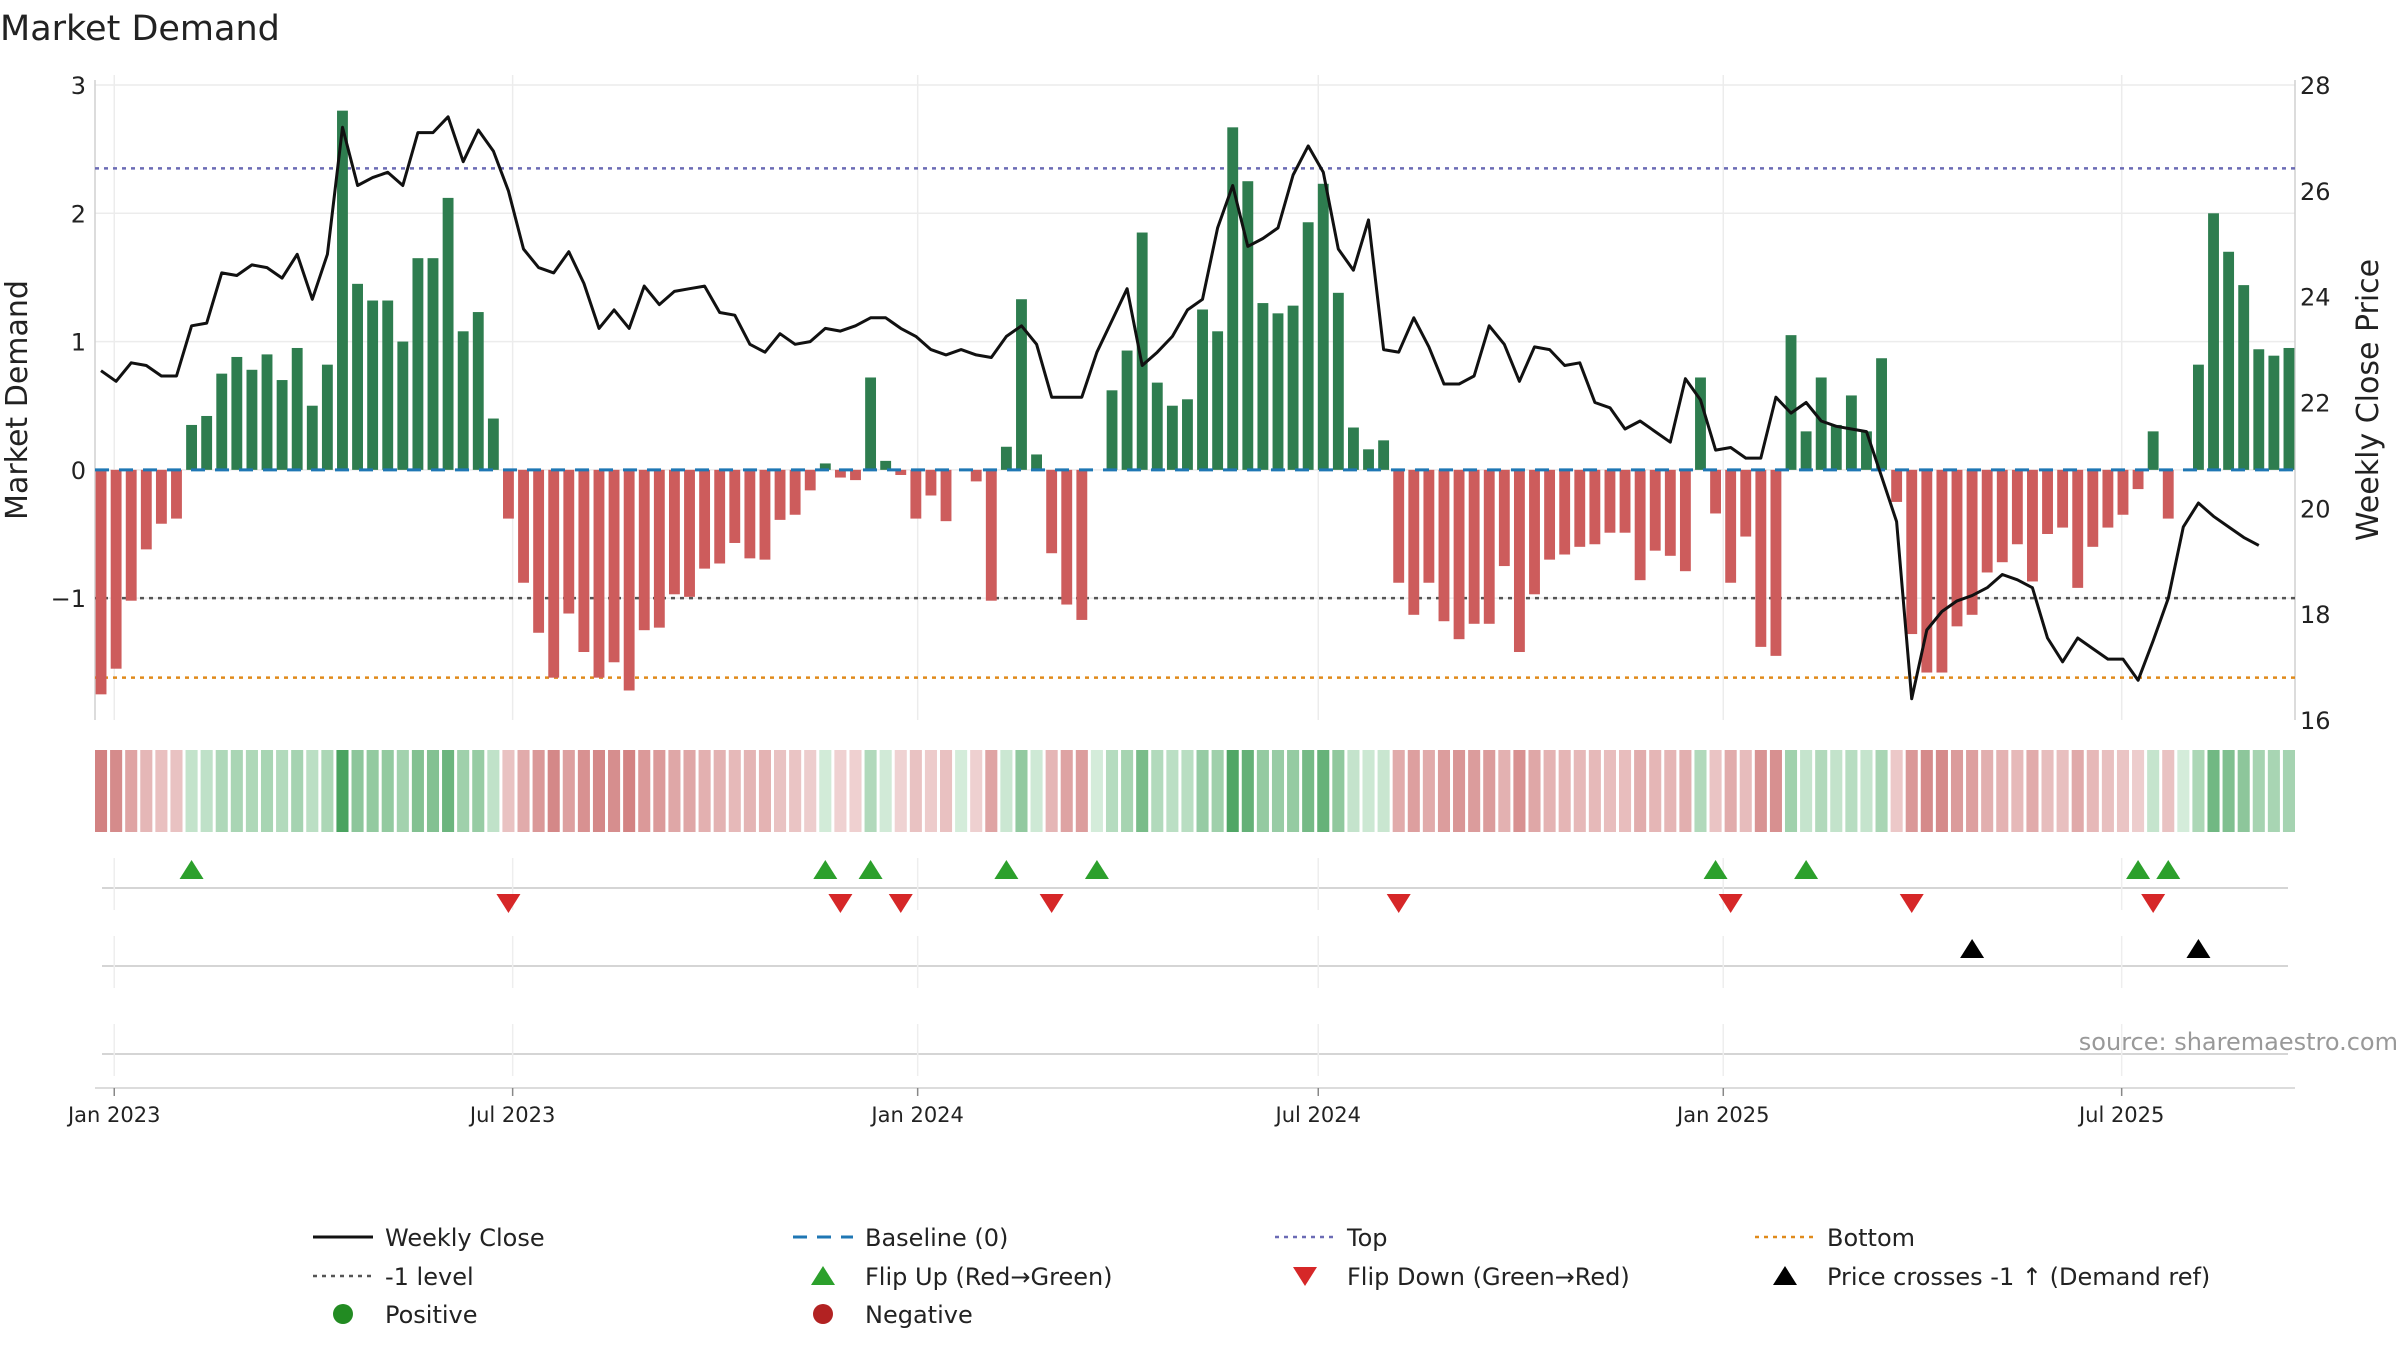 The height and width of the screenshot is (1350, 2400). I want to click on right-tick-label-3: 22, so click(2315, 404).